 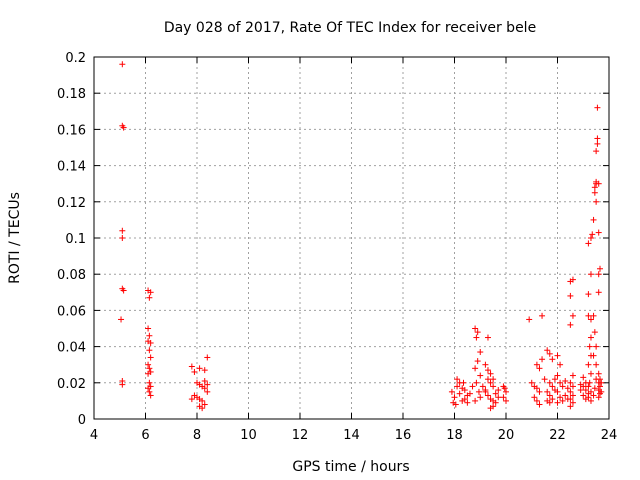 I want to click on y-tick-label: 0, so click(x=82, y=420).